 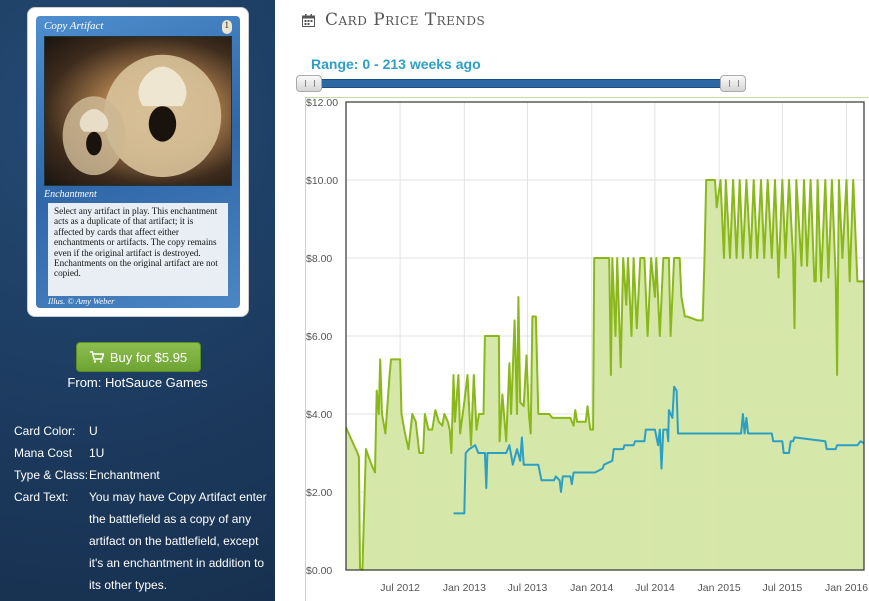 I want to click on series-line, so click(x=659, y=450).